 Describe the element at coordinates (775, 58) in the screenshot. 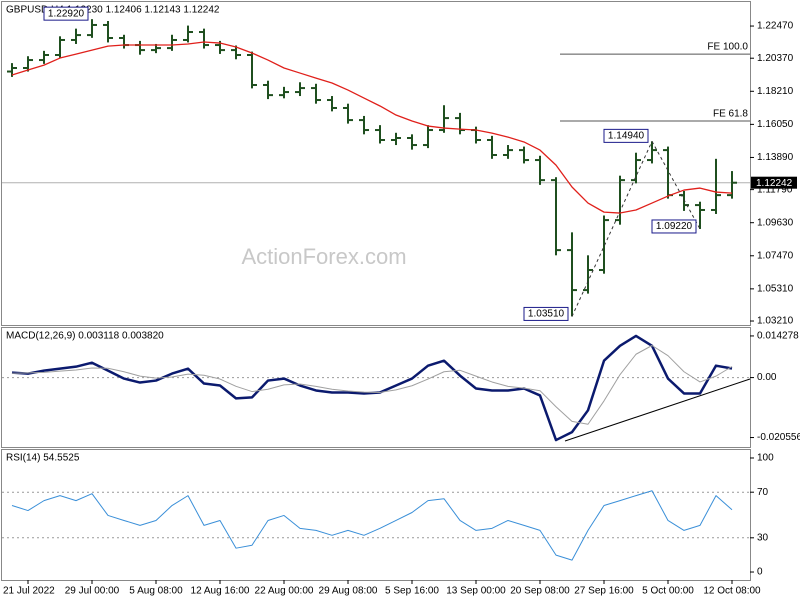

I see `y-tick-label: 1.20370` at that location.